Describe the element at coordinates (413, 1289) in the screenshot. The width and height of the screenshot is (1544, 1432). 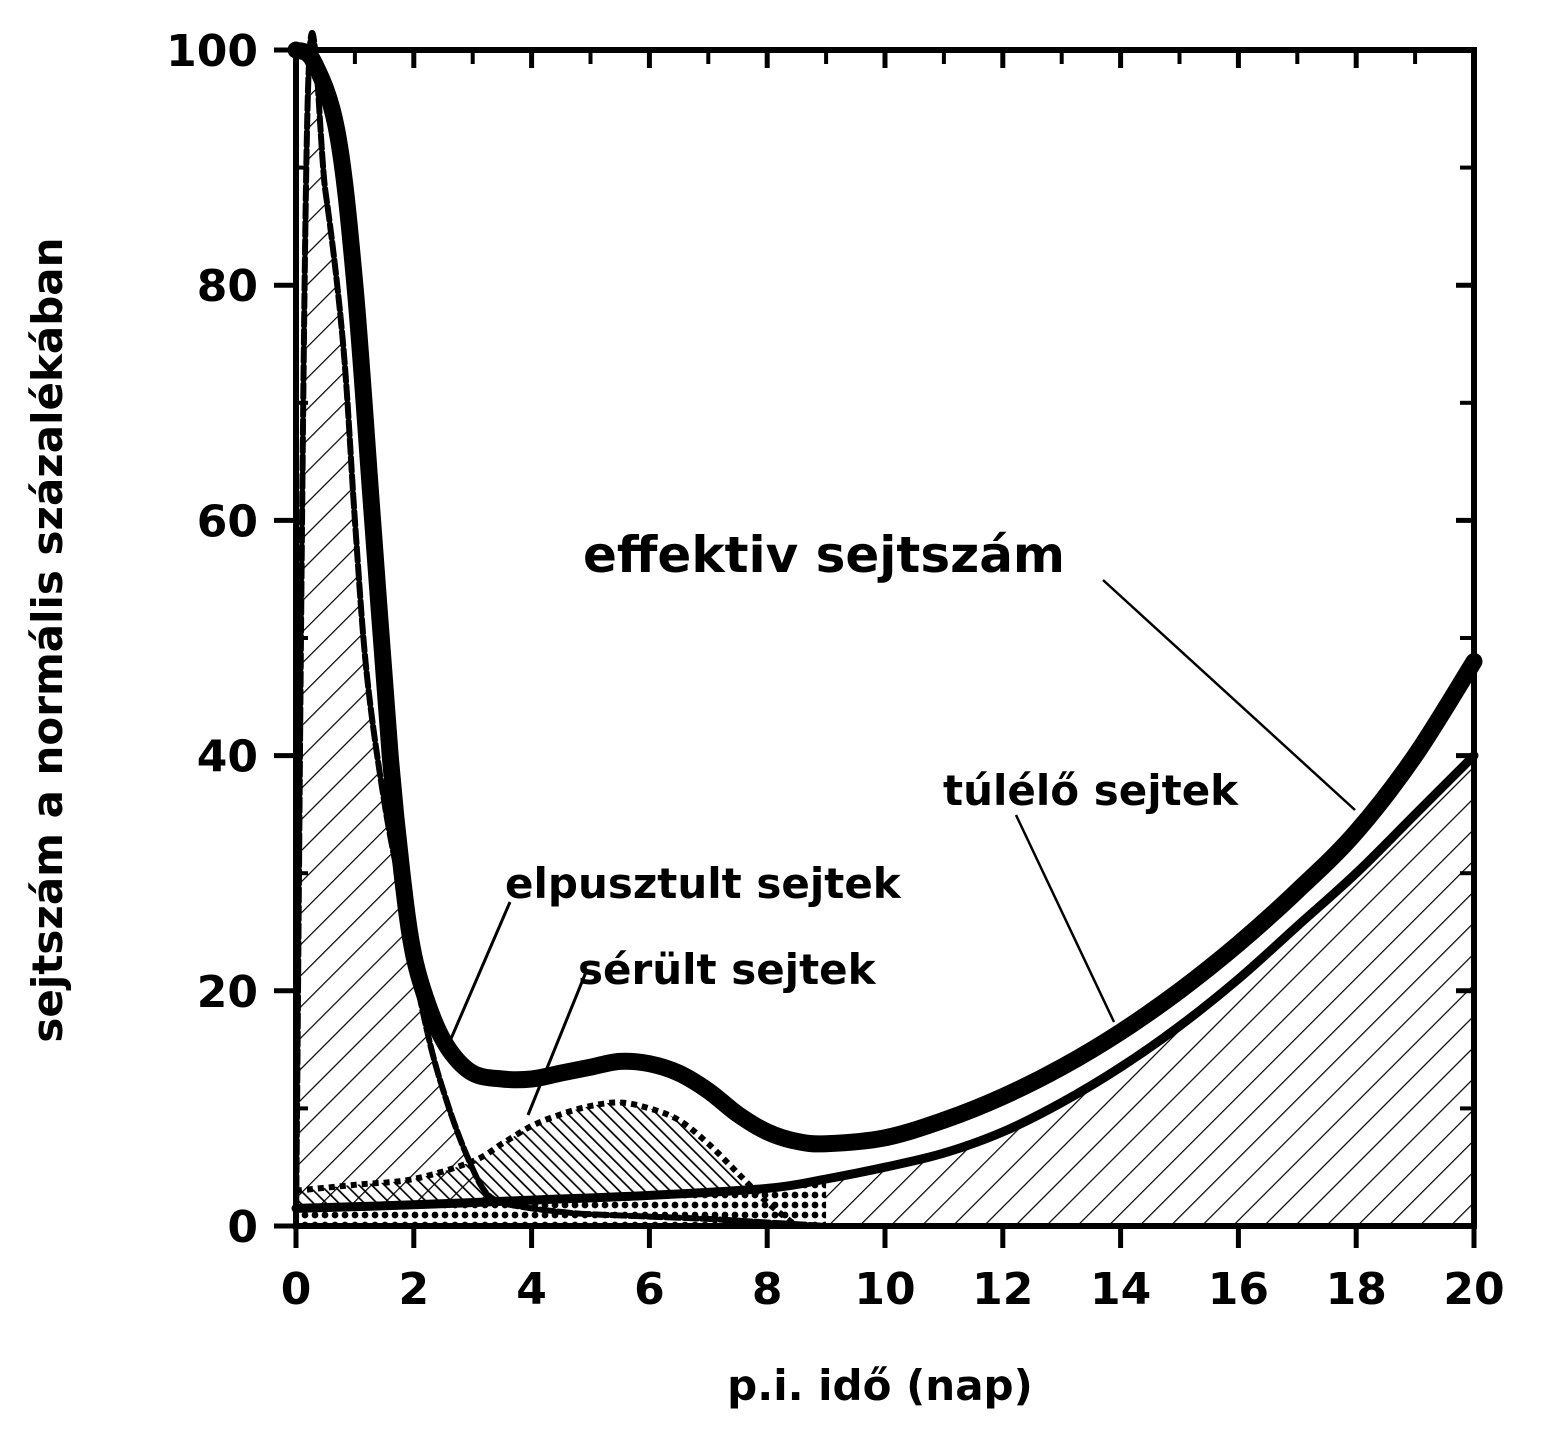
I see `x-tick-label-2: 2` at that location.